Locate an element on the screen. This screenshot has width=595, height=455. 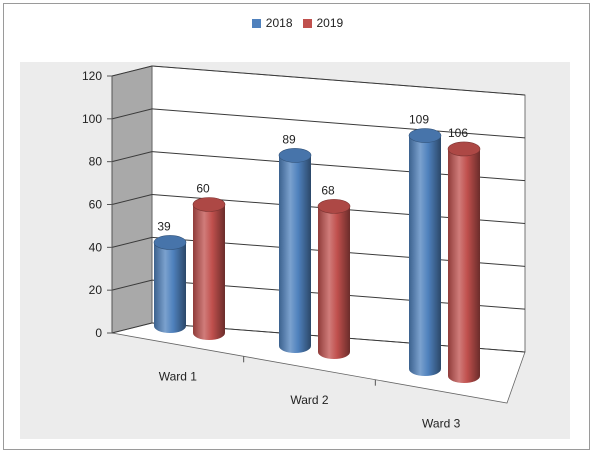
x-tick-label: Ward 1 is located at coordinates (178, 377).